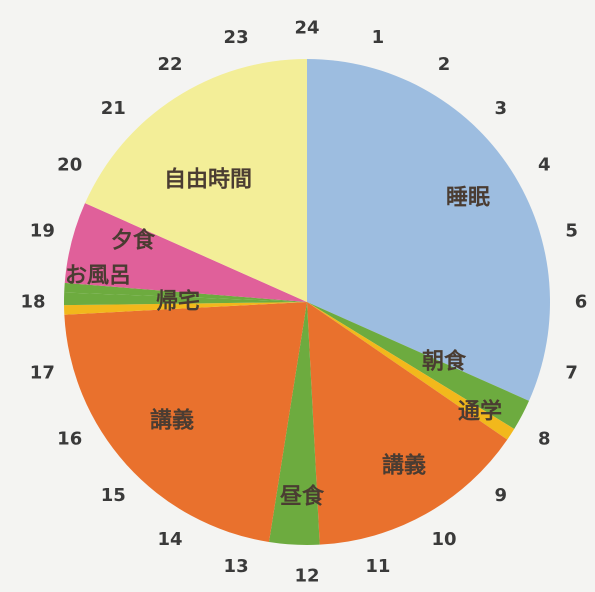 Image resolution: width=595 pixels, height=592 pixels. Describe the element at coordinates (500, 495) in the screenshot. I see `hour-tick-label: 9` at that location.